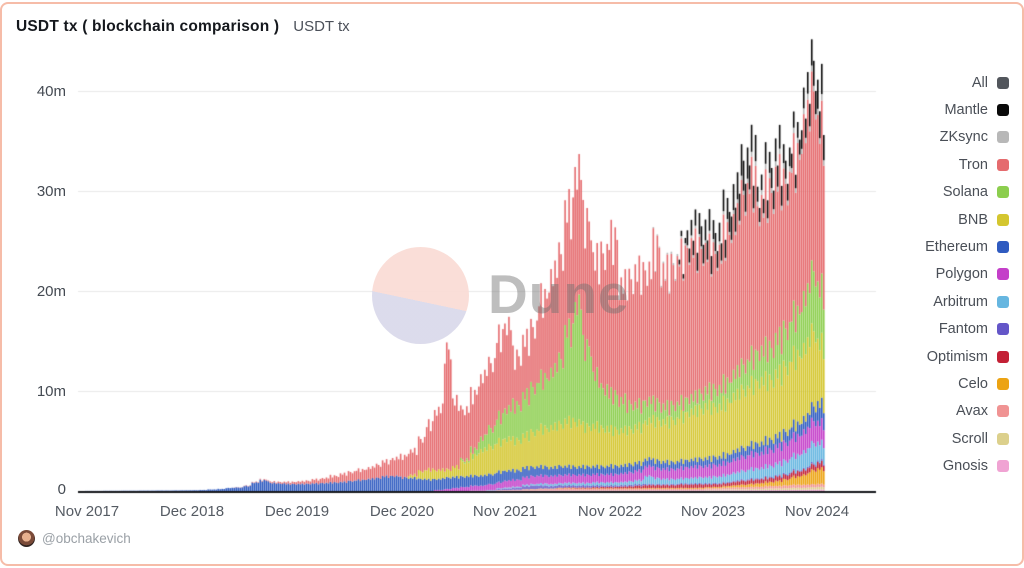 This screenshot has height=568, width=1024. I want to click on legend-swatch-solana, so click(1003, 192).